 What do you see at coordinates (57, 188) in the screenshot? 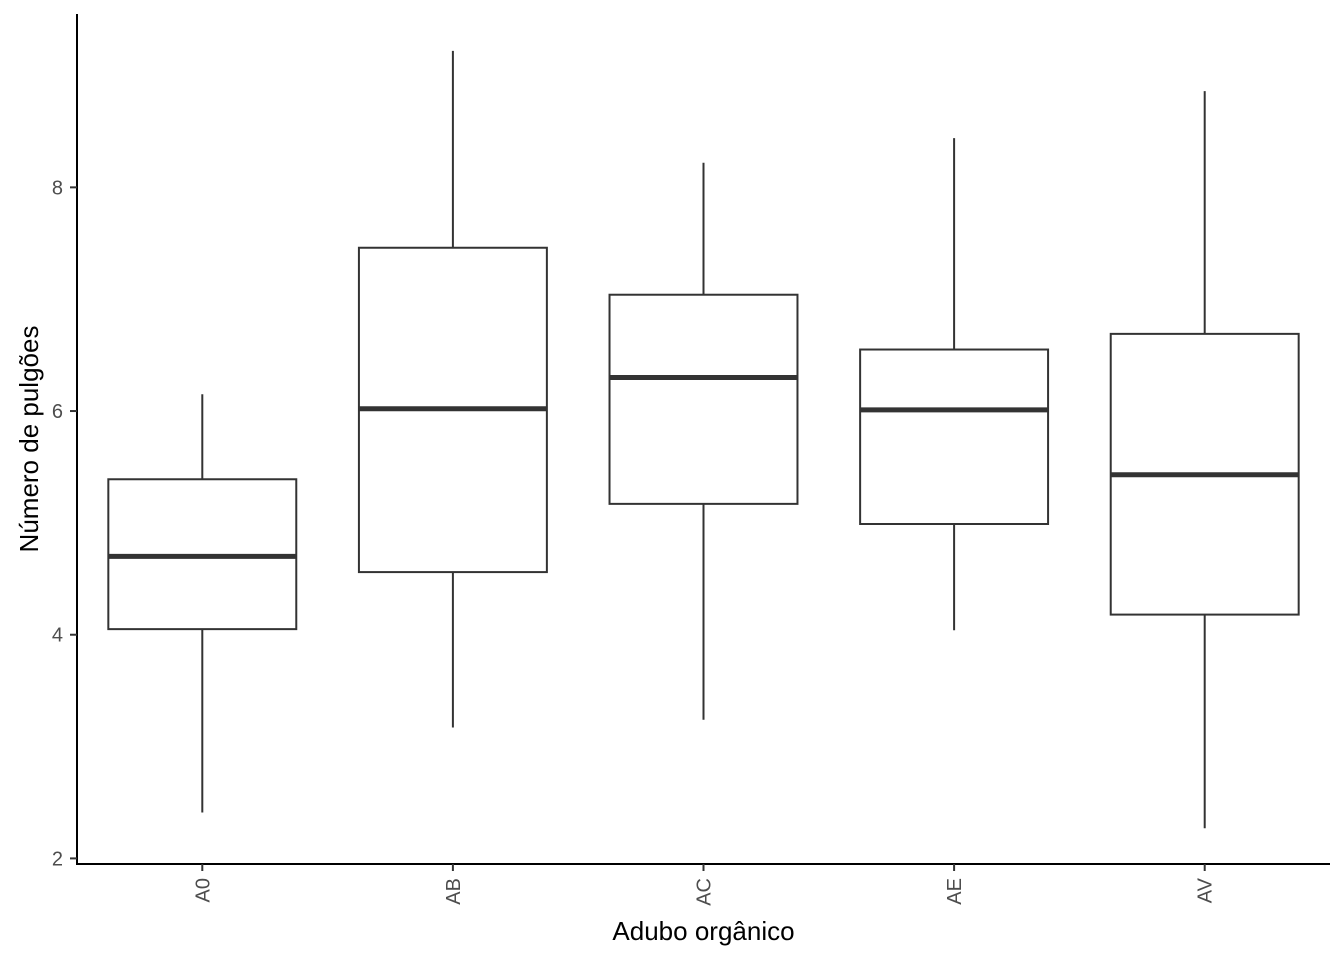
I see `y-tick-label: 8` at bounding box center [57, 188].